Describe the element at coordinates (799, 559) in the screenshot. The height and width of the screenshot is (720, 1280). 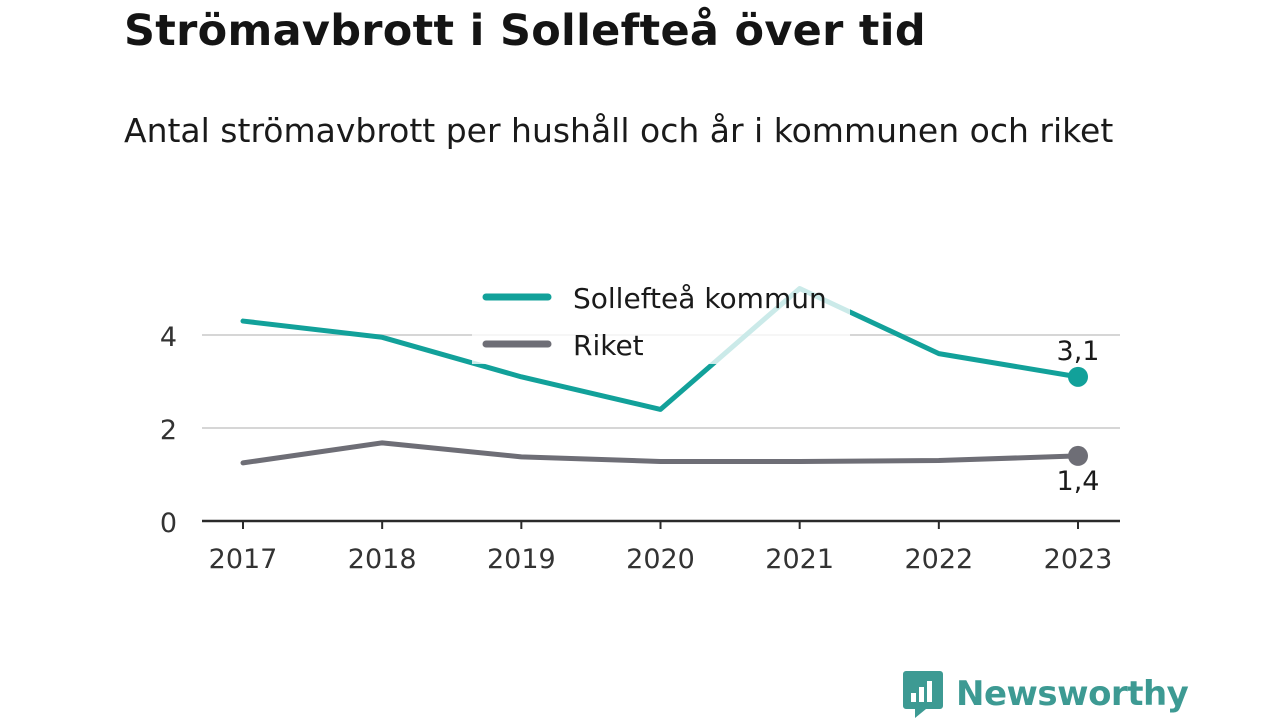
I see `x-tick-label: 2021` at that location.